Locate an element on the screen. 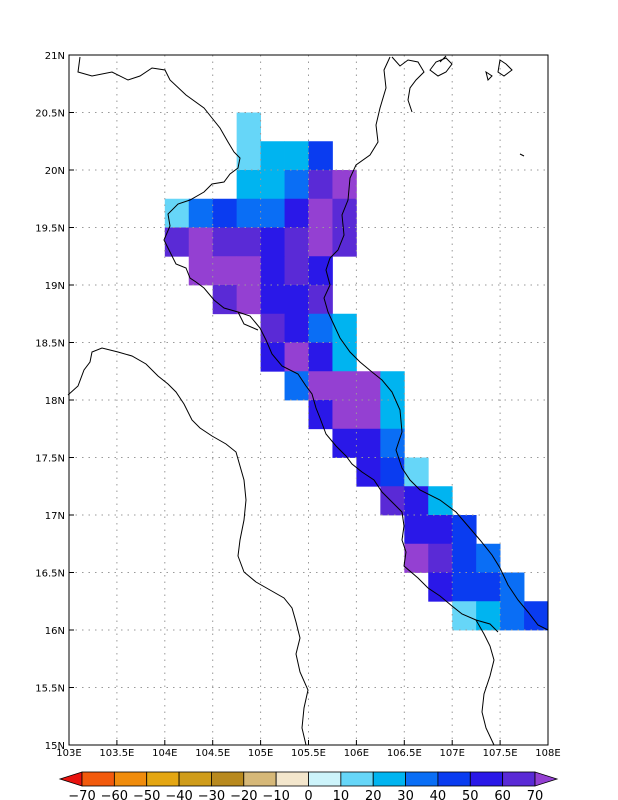 The image size is (618, 800). colorbar-label: 10 is located at coordinates (341, 794).